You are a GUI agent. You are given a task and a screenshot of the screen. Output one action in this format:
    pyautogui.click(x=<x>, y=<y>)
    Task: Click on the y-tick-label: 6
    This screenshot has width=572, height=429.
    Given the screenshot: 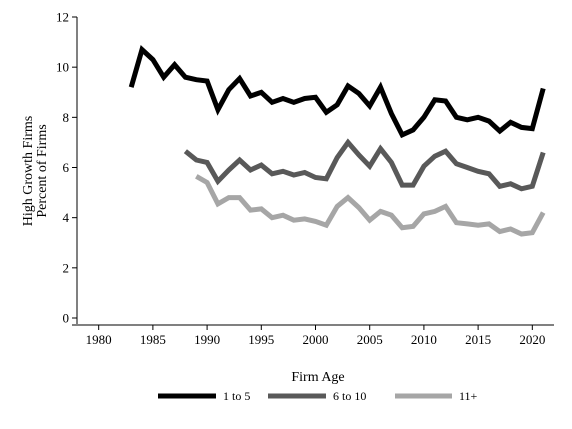 What is the action you would take?
    pyautogui.click(x=66, y=167)
    